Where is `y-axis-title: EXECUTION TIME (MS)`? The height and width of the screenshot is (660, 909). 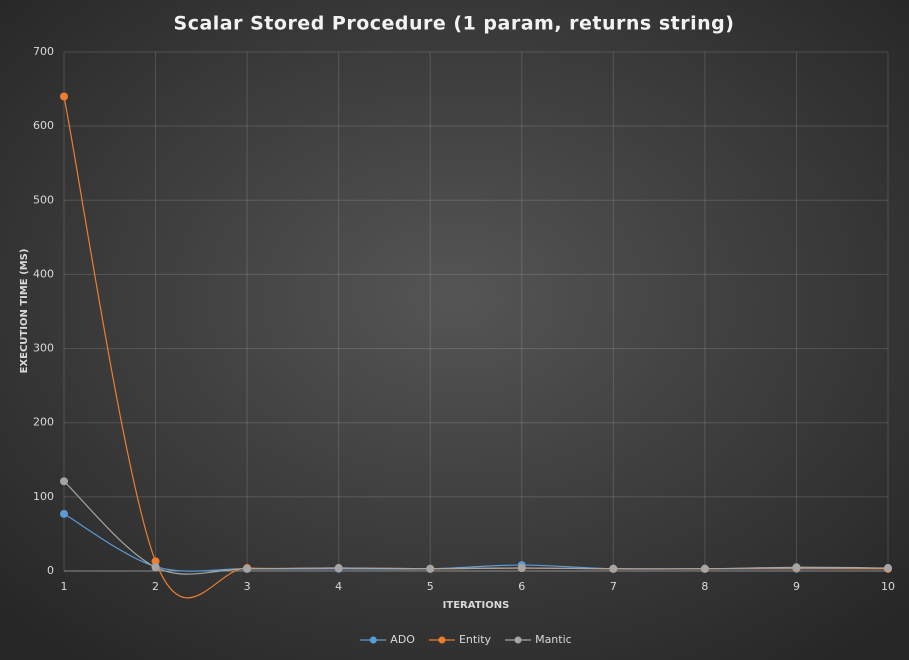
y-axis-title: EXECUTION TIME (MS) is located at coordinates (24, 311).